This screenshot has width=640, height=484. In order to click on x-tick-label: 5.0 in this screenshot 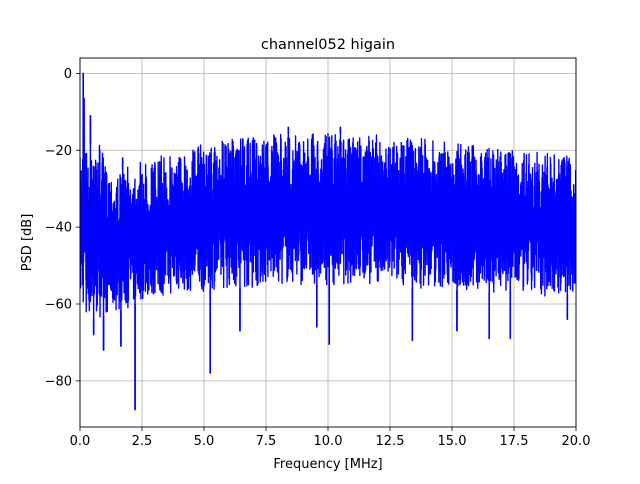, I will do `click(204, 441)`.